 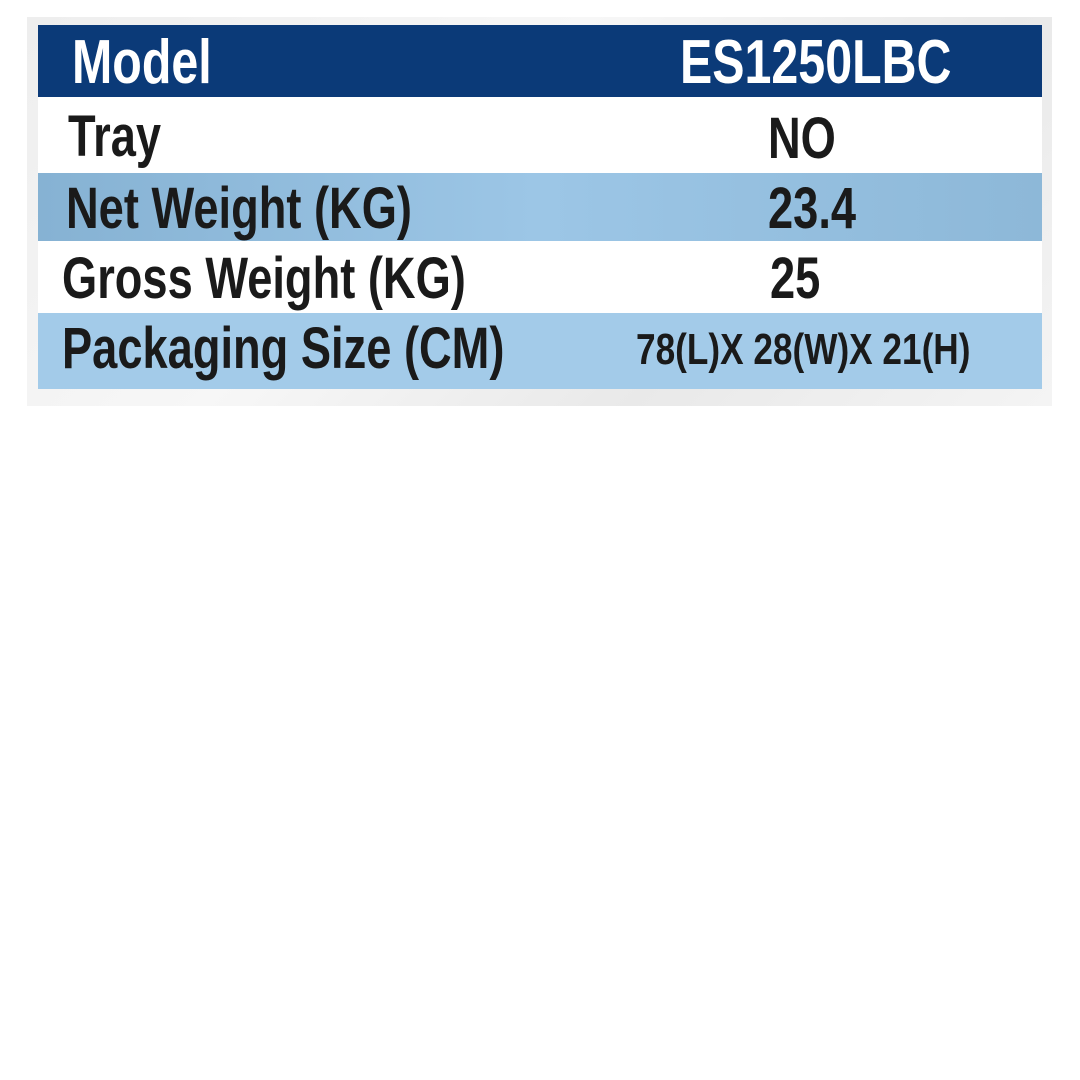 I want to click on header-value: ES1250LBC, so click(x=816, y=62).